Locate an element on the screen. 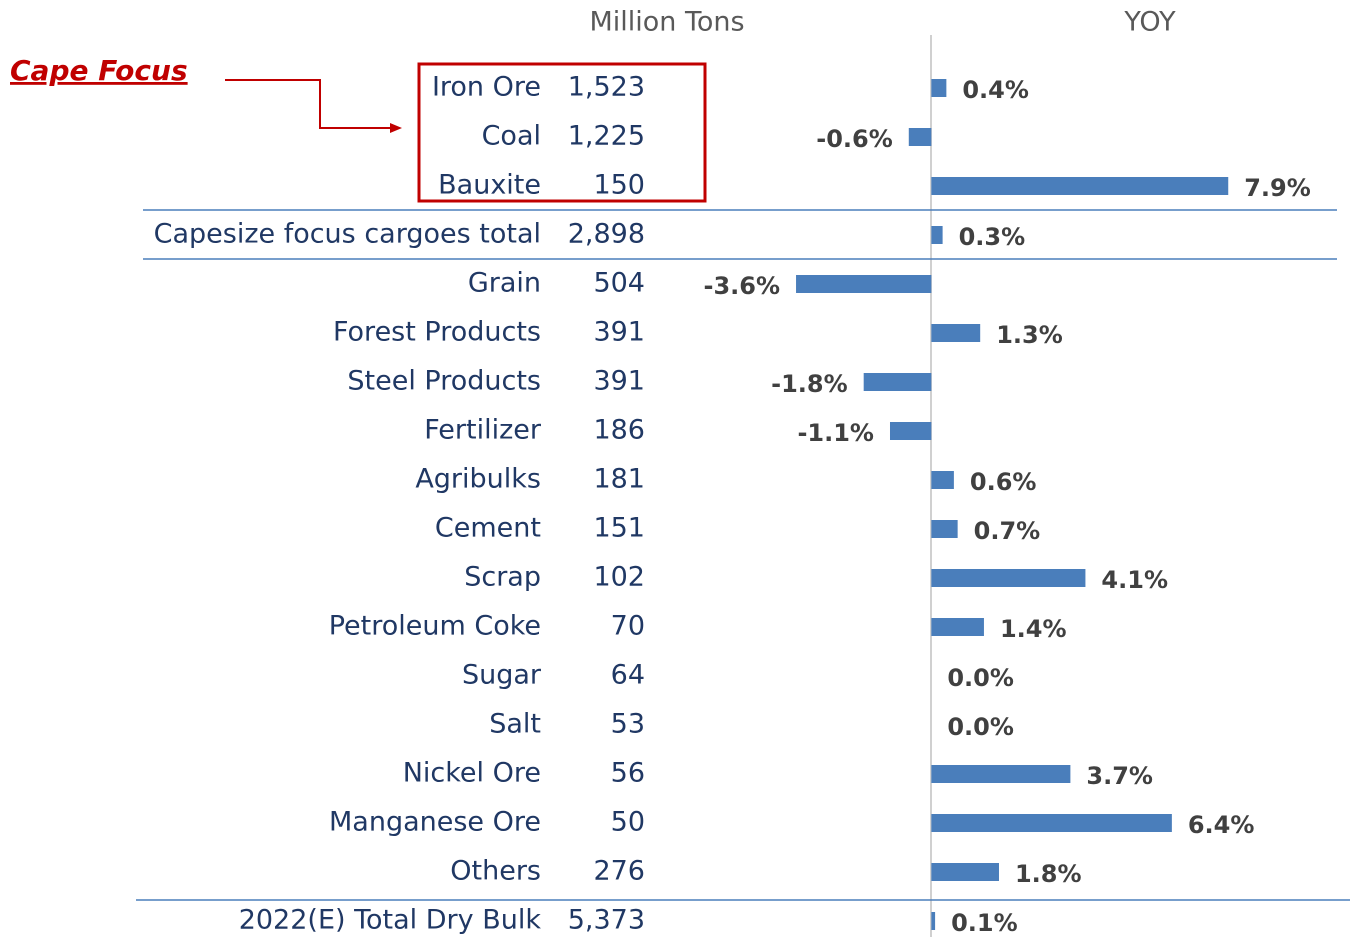 The width and height of the screenshot is (1367, 937). value-label: -3.6% is located at coordinates (742, 286).